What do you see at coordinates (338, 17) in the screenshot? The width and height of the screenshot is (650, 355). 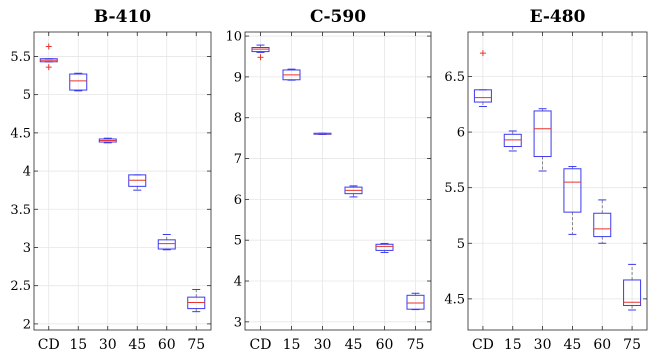 I see `panel-title: C-590` at bounding box center [338, 17].